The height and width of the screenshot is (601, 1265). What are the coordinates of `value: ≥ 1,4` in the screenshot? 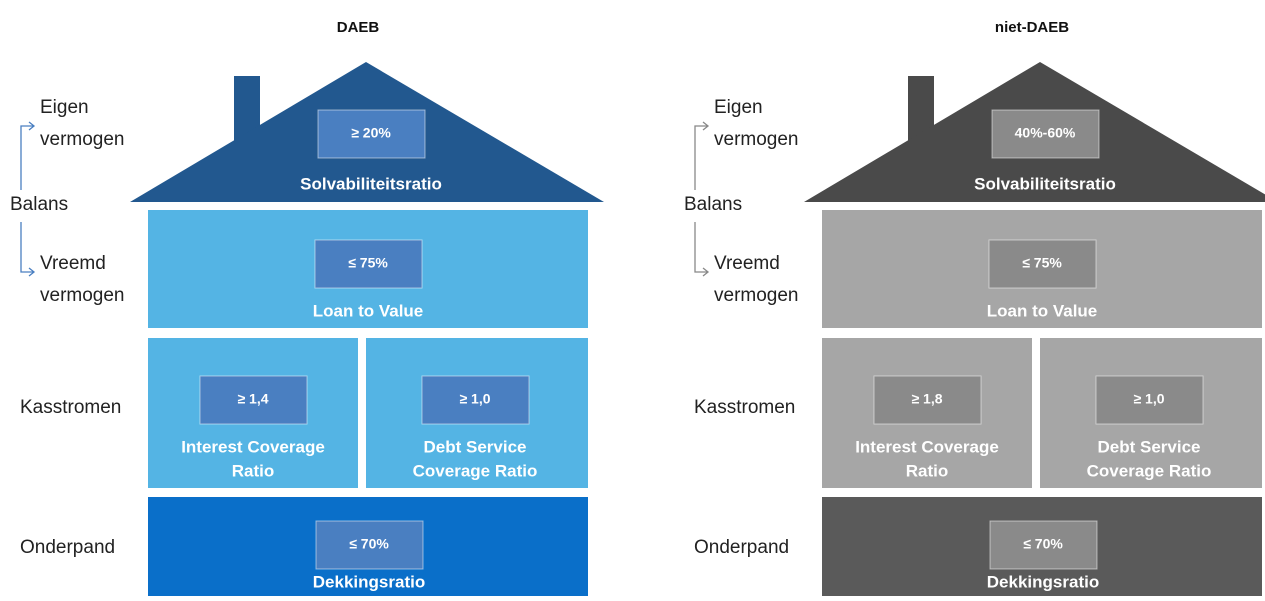 It's located at (252, 399).